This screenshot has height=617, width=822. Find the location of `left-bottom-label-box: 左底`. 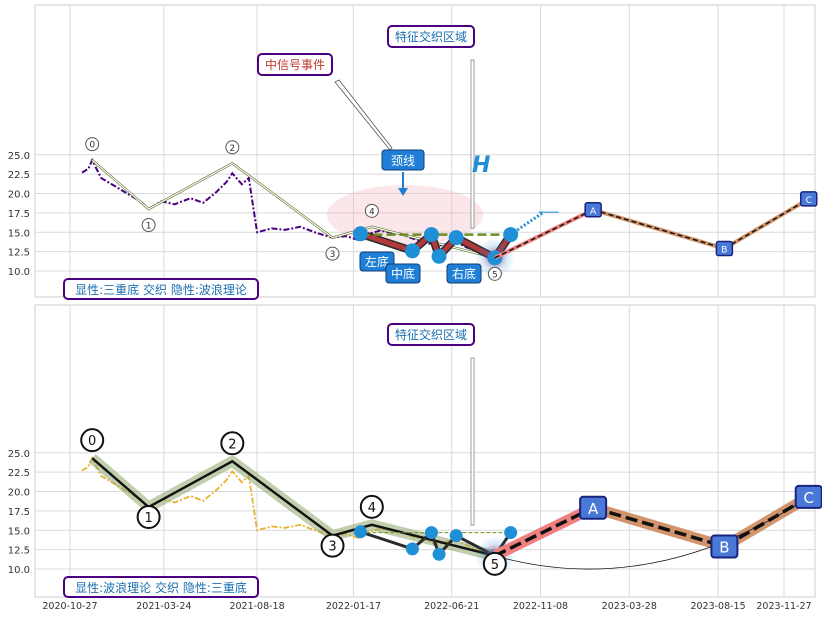

left-bottom-label-box: 左底 is located at coordinates (377, 261).